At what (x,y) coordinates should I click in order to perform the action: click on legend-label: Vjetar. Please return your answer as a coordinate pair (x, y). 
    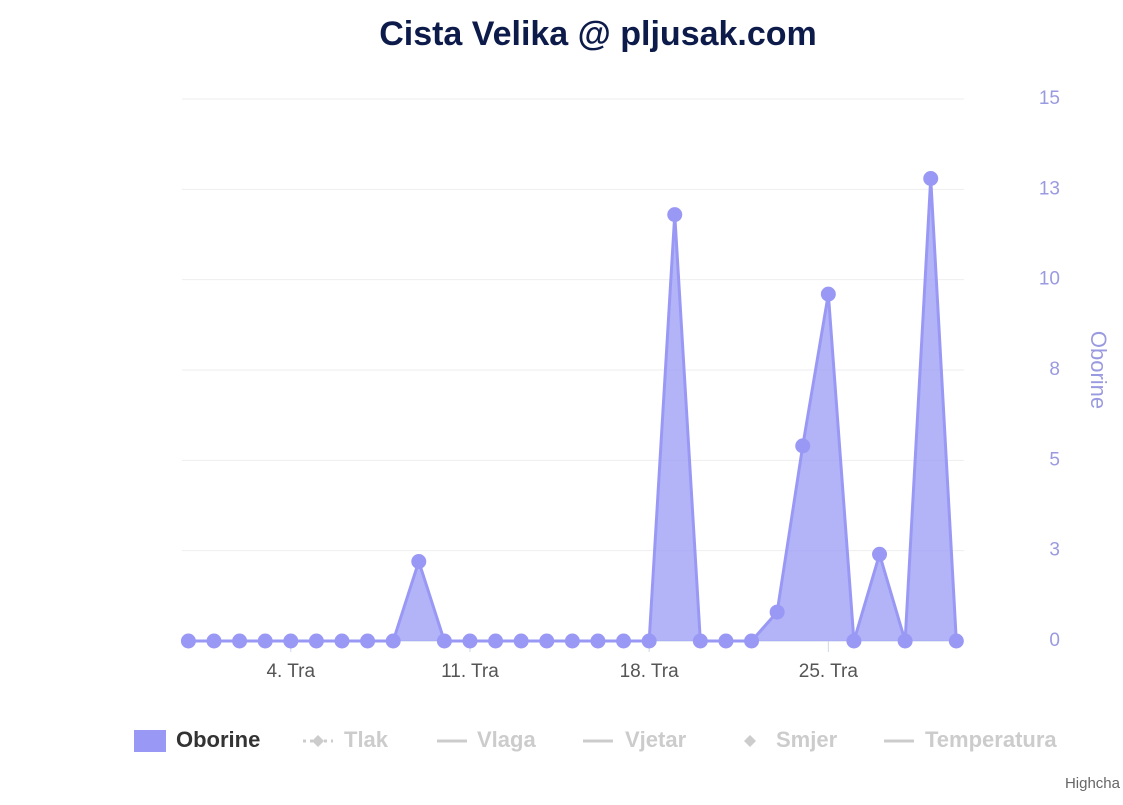
    Looking at the image, I should click on (656, 739).